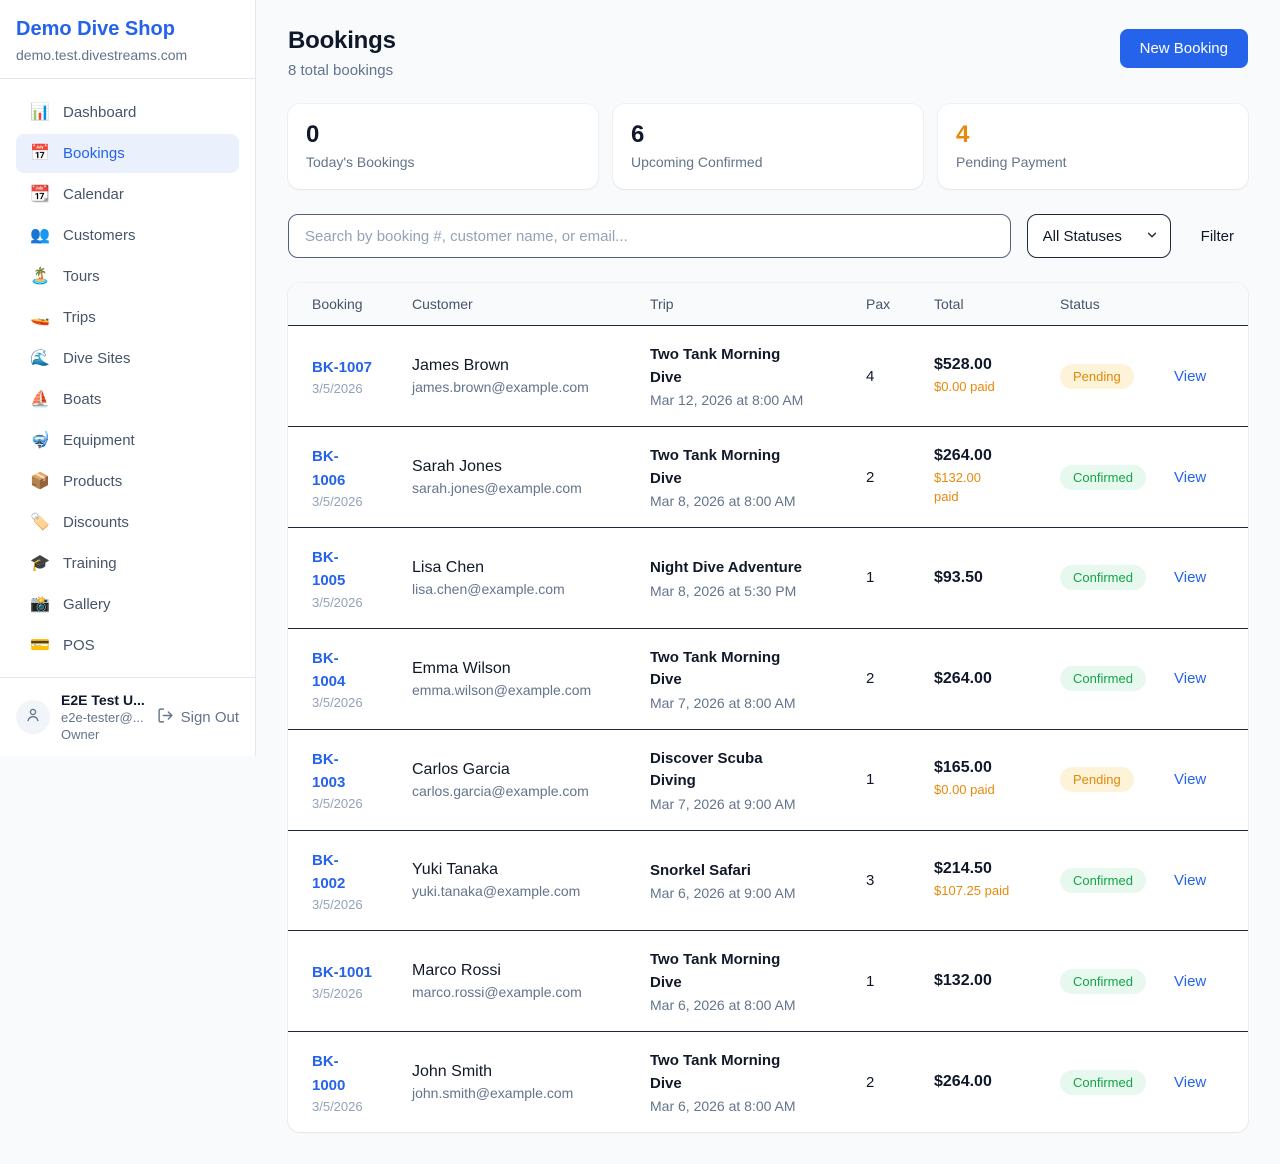 This screenshot has height=1164, width=1280. Describe the element at coordinates (73, 563) in the screenshot. I see `sidebar-item-training: 🎓 Training` at that location.